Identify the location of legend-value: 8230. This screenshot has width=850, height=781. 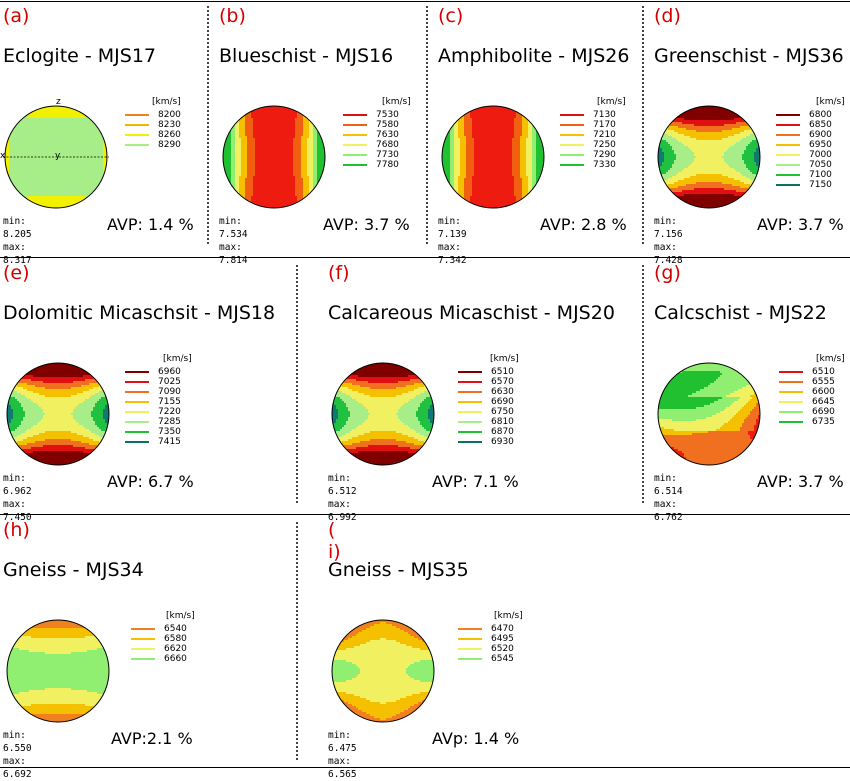
(169, 125).